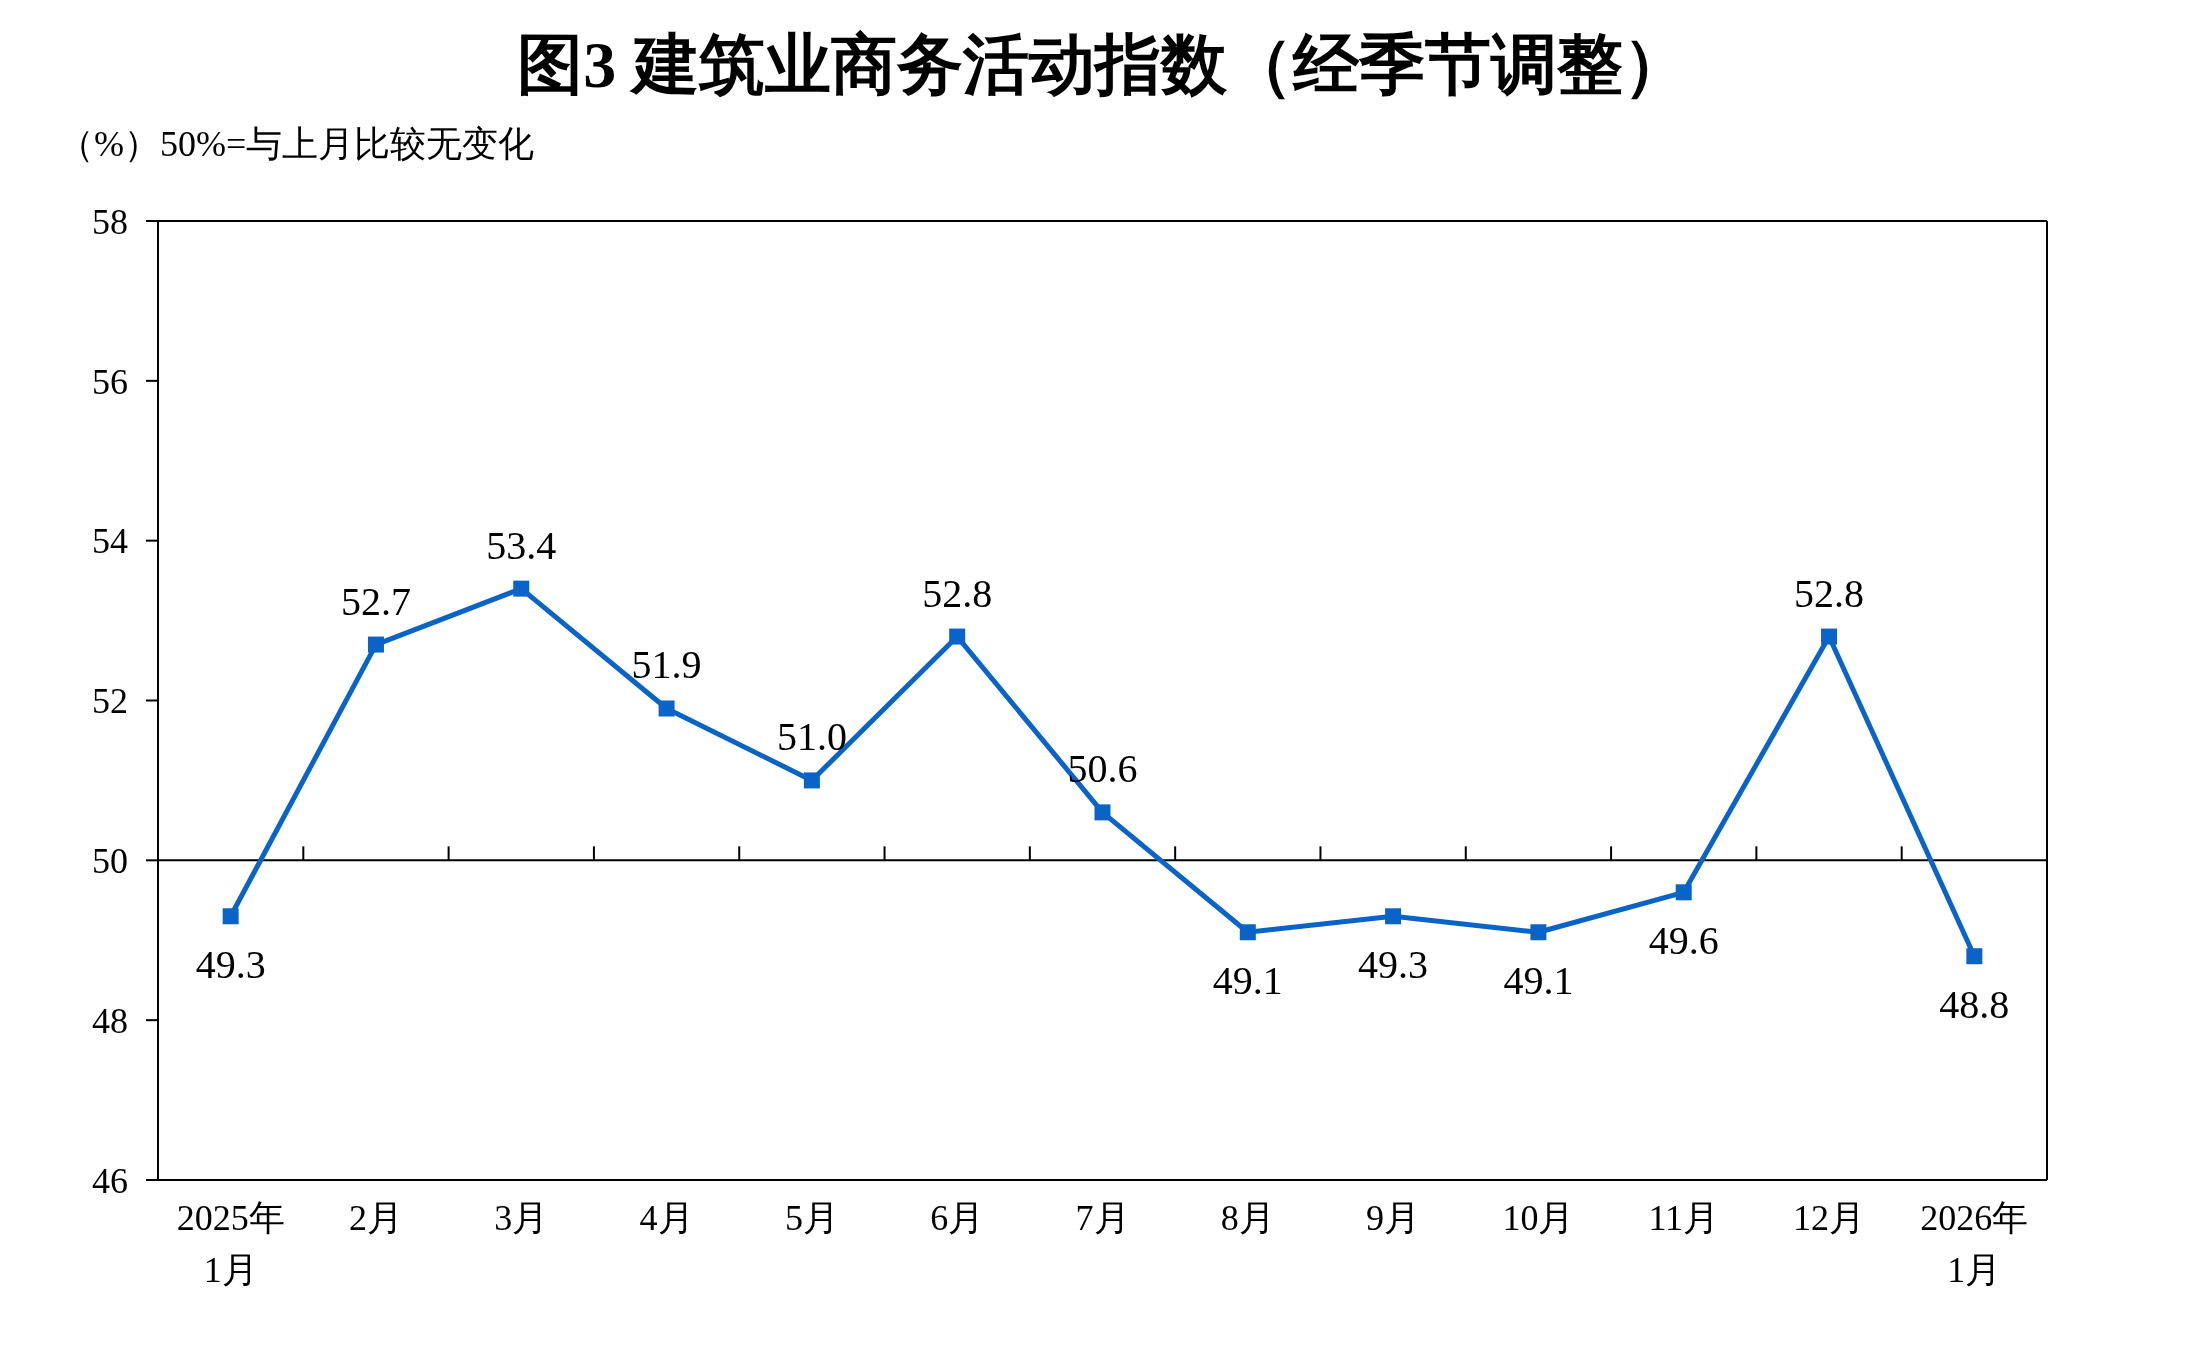 The height and width of the screenshot is (1372, 2212). I want to click on y-tick-label: 52, so click(110, 701).